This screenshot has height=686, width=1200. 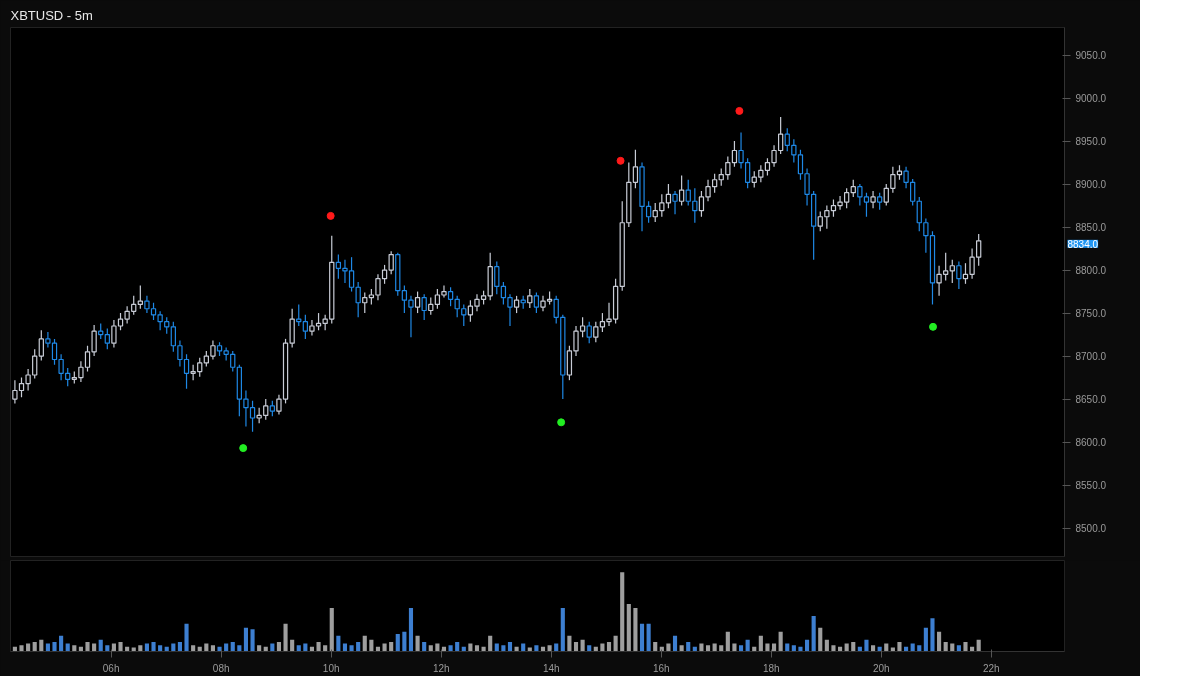 I want to click on y-tick-label: 8850.0, so click(x=1091, y=228).